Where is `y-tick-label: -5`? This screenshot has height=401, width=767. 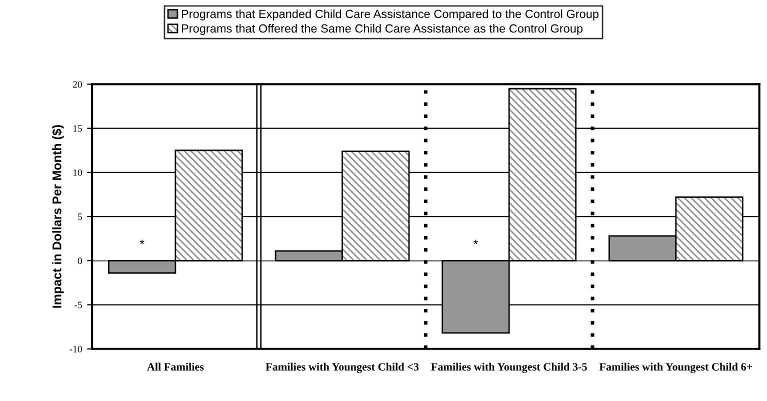
y-tick-label: -5 is located at coordinates (78, 305).